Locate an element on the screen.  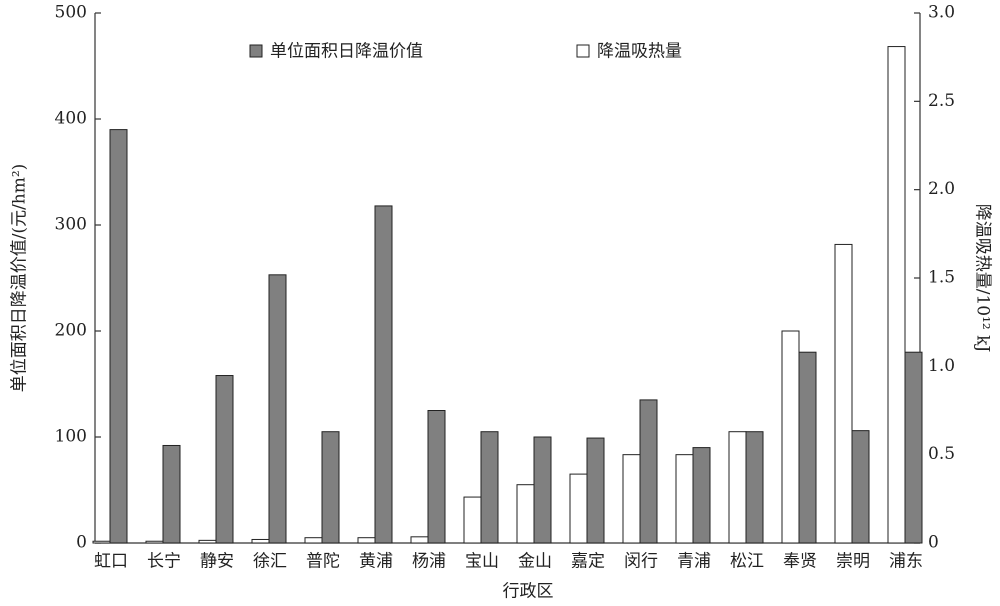
x-tick-label: 青浦 is located at coordinates (694, 562).